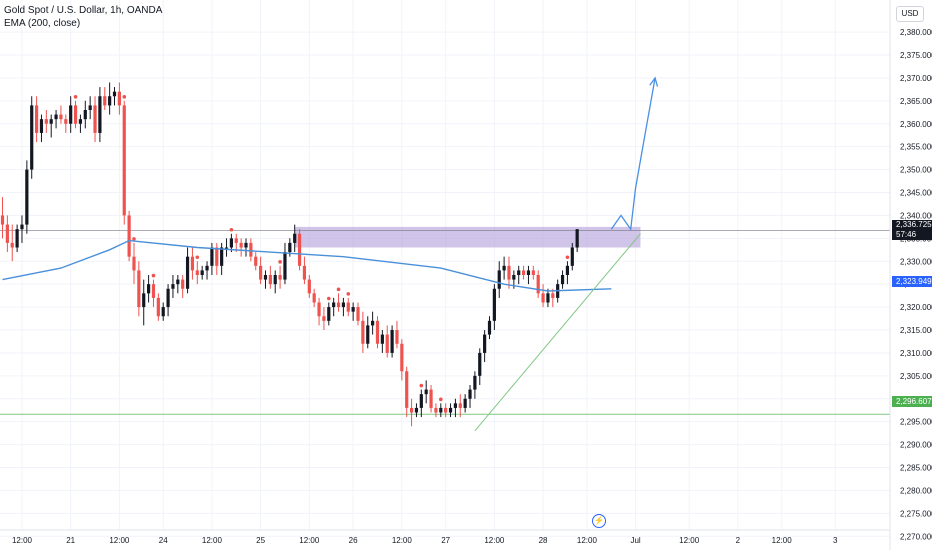  I want to click on ema-200-line, so click(307, 265).